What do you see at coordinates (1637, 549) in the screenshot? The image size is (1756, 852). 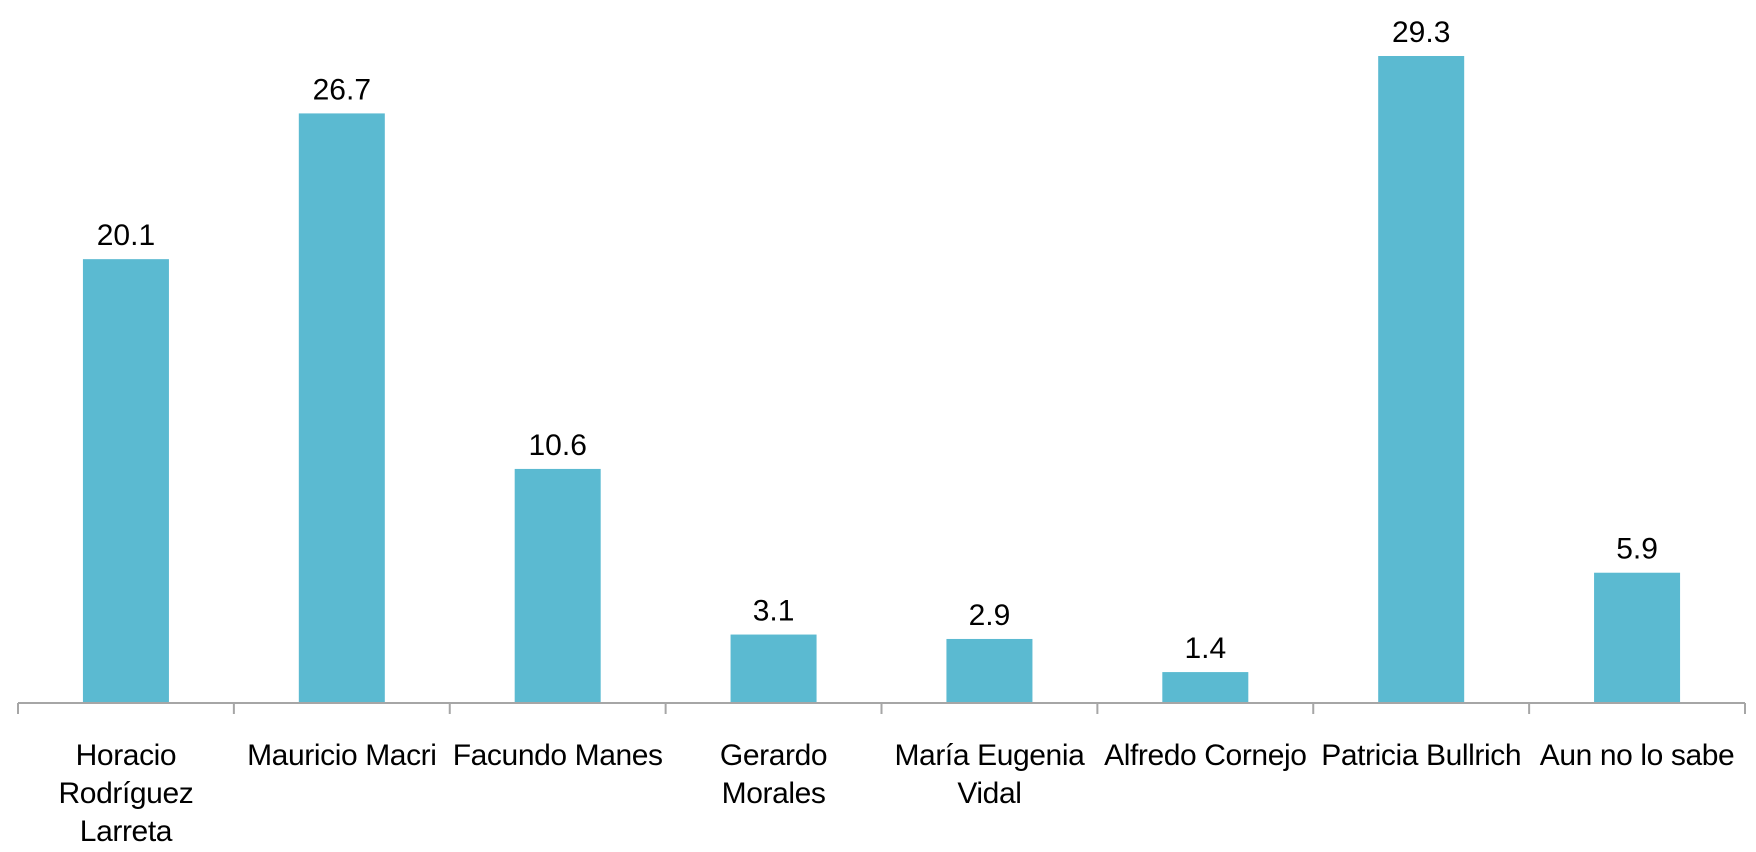 I see `value-label: 5.9` at bounding box center [1637, 549].